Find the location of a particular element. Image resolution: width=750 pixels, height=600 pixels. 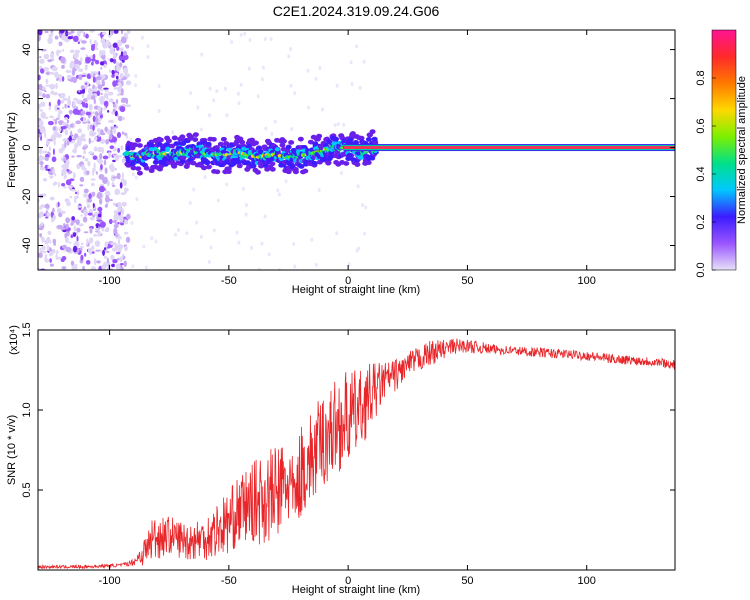

spectrogram-x-tick-label: -100 is located at coordinates (110, 281).